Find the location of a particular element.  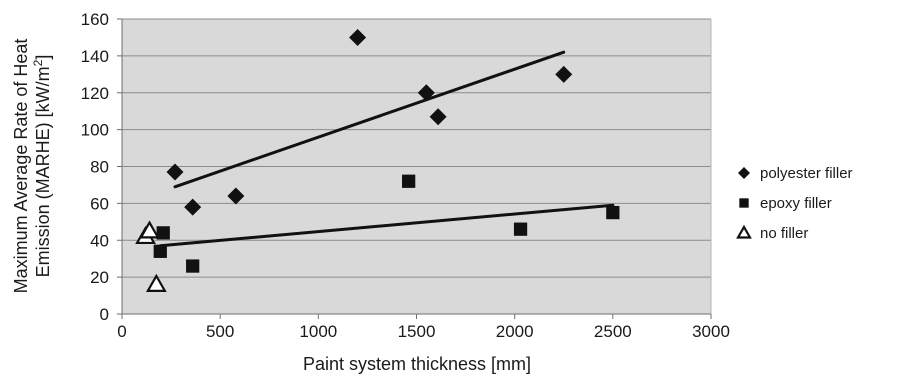

y-tick-label-100: 100 is located at coordinates (95, 130).